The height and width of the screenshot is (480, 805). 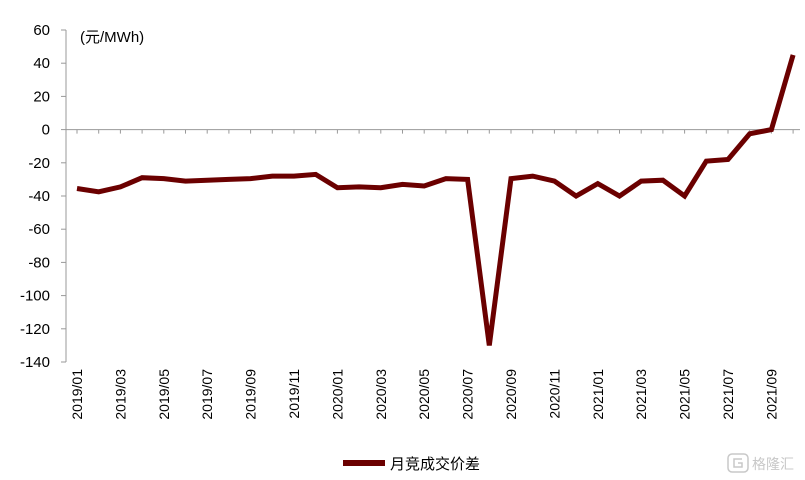 I want to click on legend-label: 月竞成交价差, so click(x=435, y=464).